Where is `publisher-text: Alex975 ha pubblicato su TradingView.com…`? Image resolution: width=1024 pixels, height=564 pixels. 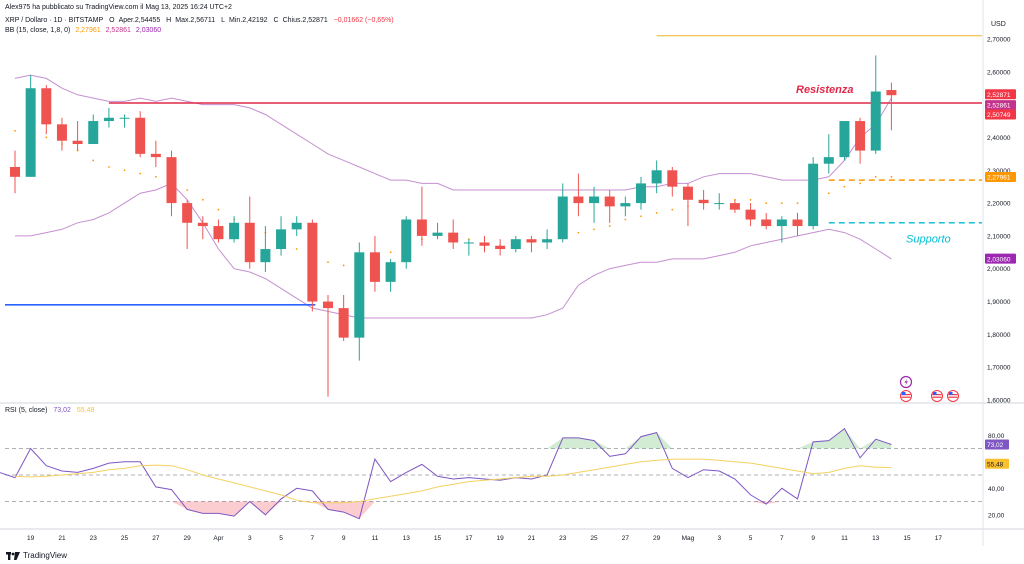
publisher-text: Alex975 ha pubblicato su TradingView.com… is located at coordinates (118, 7).